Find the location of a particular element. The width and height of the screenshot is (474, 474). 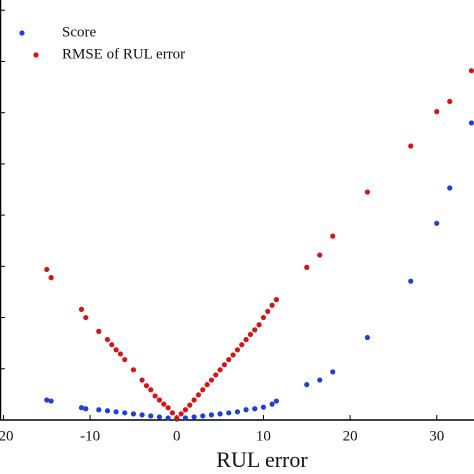

x-tick-label: 30 is located at coordinates (436, 436).